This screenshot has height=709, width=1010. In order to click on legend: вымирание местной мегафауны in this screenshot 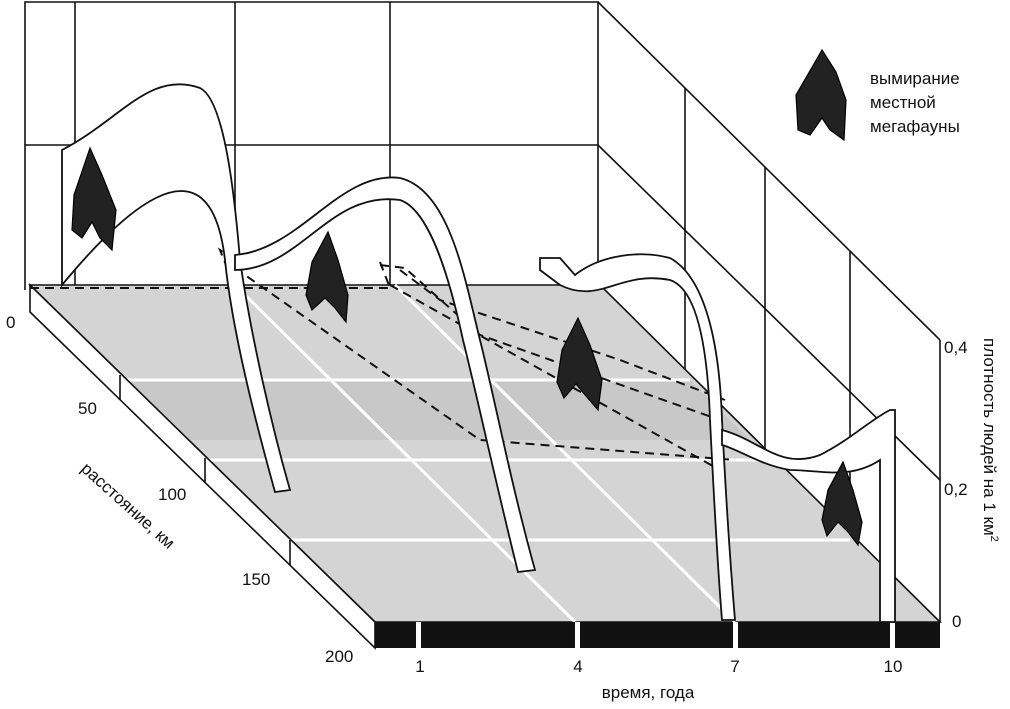, I will do `click(915, 102)`.